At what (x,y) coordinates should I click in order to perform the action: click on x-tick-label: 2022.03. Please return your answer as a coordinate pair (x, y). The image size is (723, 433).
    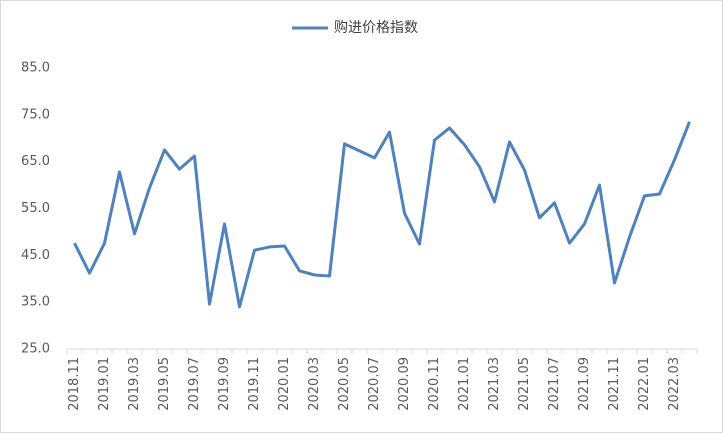
    Looking at the image, I should click on (674, 384).